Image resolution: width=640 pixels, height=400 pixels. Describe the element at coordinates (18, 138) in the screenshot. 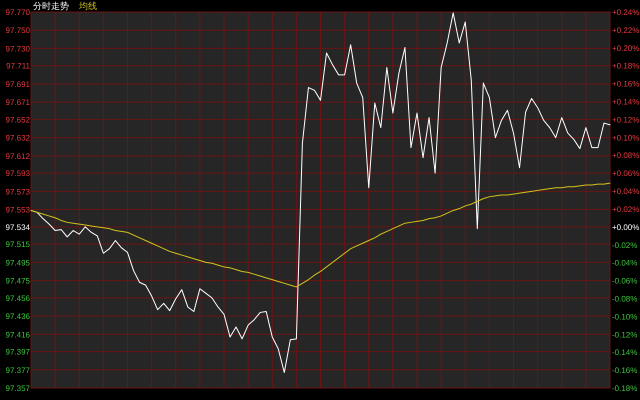

I see `y-tick-label: 97.632` at that location.